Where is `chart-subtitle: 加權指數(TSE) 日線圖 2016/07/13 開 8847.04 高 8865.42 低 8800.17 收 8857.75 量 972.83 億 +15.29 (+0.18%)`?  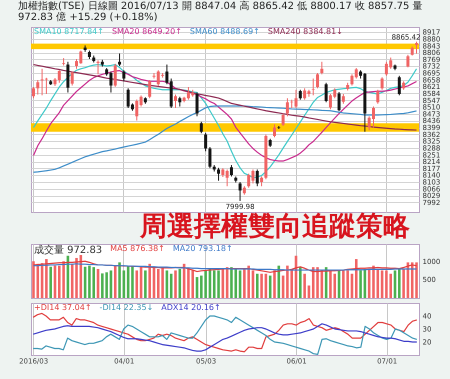 chart-subtitle: 加權指數(TSE) 日線圖 2016/07/13 開 8847.04 高 8865.42 低 8800.17 收 8857.75 量 972.83 億 +15.29 (+0.18%) is located at coordinates (221, 12).